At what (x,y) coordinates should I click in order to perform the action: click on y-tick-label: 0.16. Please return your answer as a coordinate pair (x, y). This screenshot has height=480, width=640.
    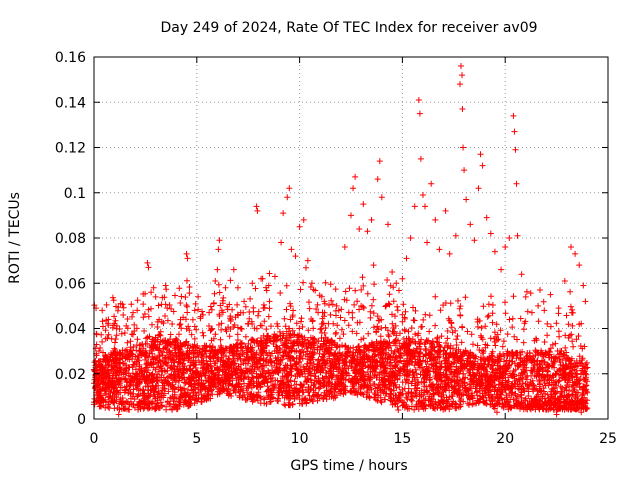
    Looking at the image, I should click on (70, 58).